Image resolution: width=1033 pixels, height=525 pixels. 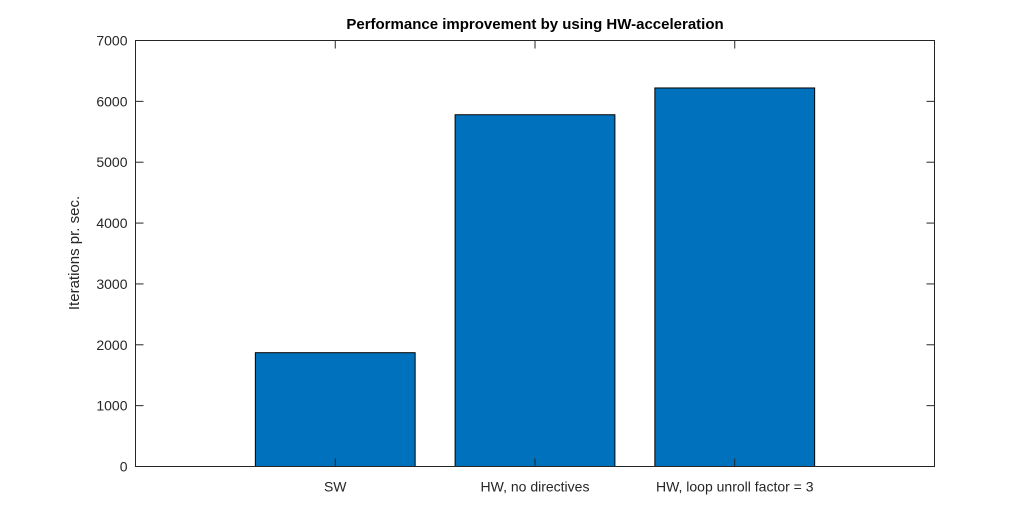 What do you see at coordinates (535, 487) in the screenshot?
I see `x-tick-label: HW, no directives` at bounding box center [535, 487].